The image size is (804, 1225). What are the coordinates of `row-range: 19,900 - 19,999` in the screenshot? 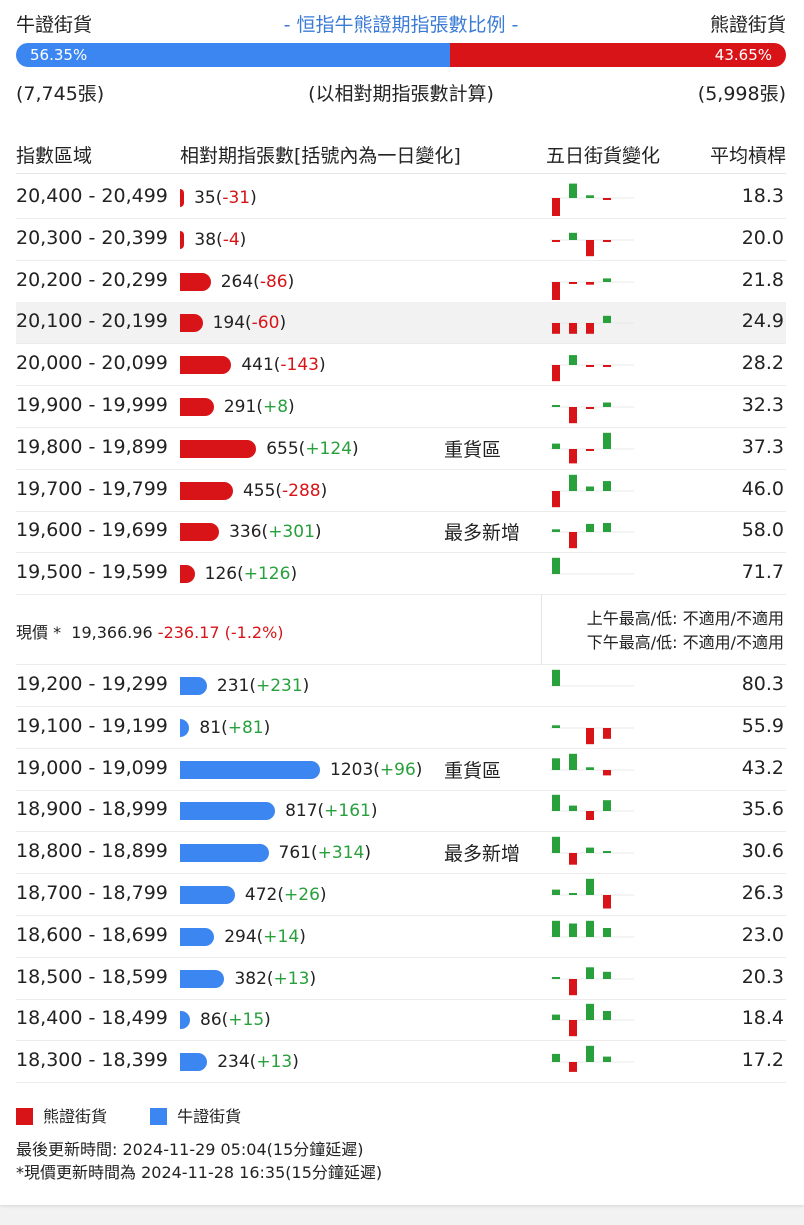 It's located at (92, 405).